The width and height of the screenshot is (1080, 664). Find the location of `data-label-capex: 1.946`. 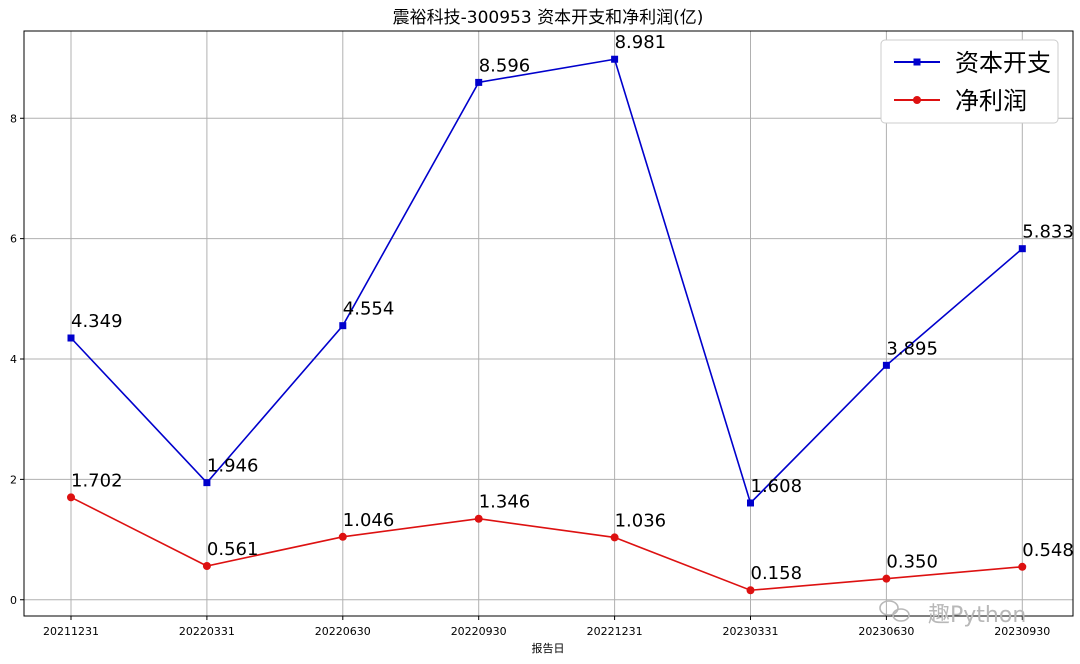

data-label-capex: 1.946 is located at coordinates (233, 466).